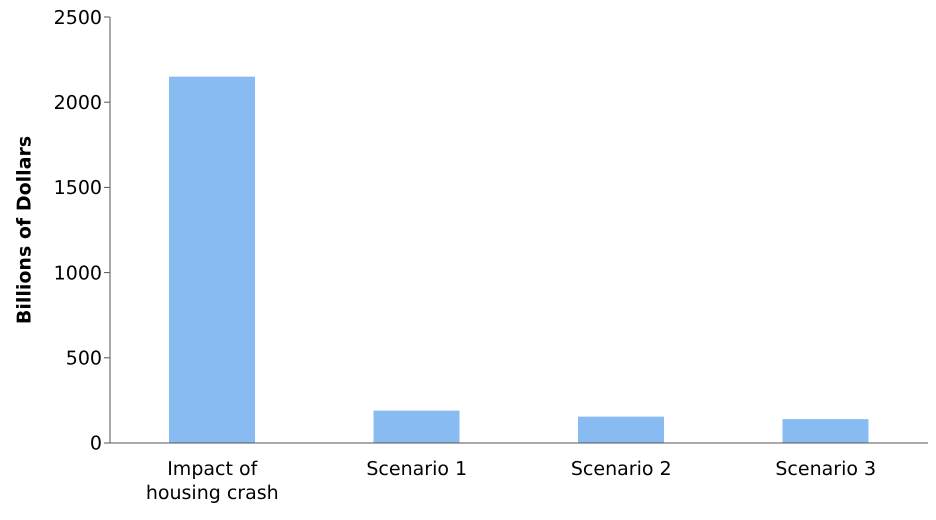 This screenshot has height=520, width=936. What do you see at coordinates (825, 469) in the screenshot?
I see `x-tick-label: Scenario 3` at bounding box center [825, 469].